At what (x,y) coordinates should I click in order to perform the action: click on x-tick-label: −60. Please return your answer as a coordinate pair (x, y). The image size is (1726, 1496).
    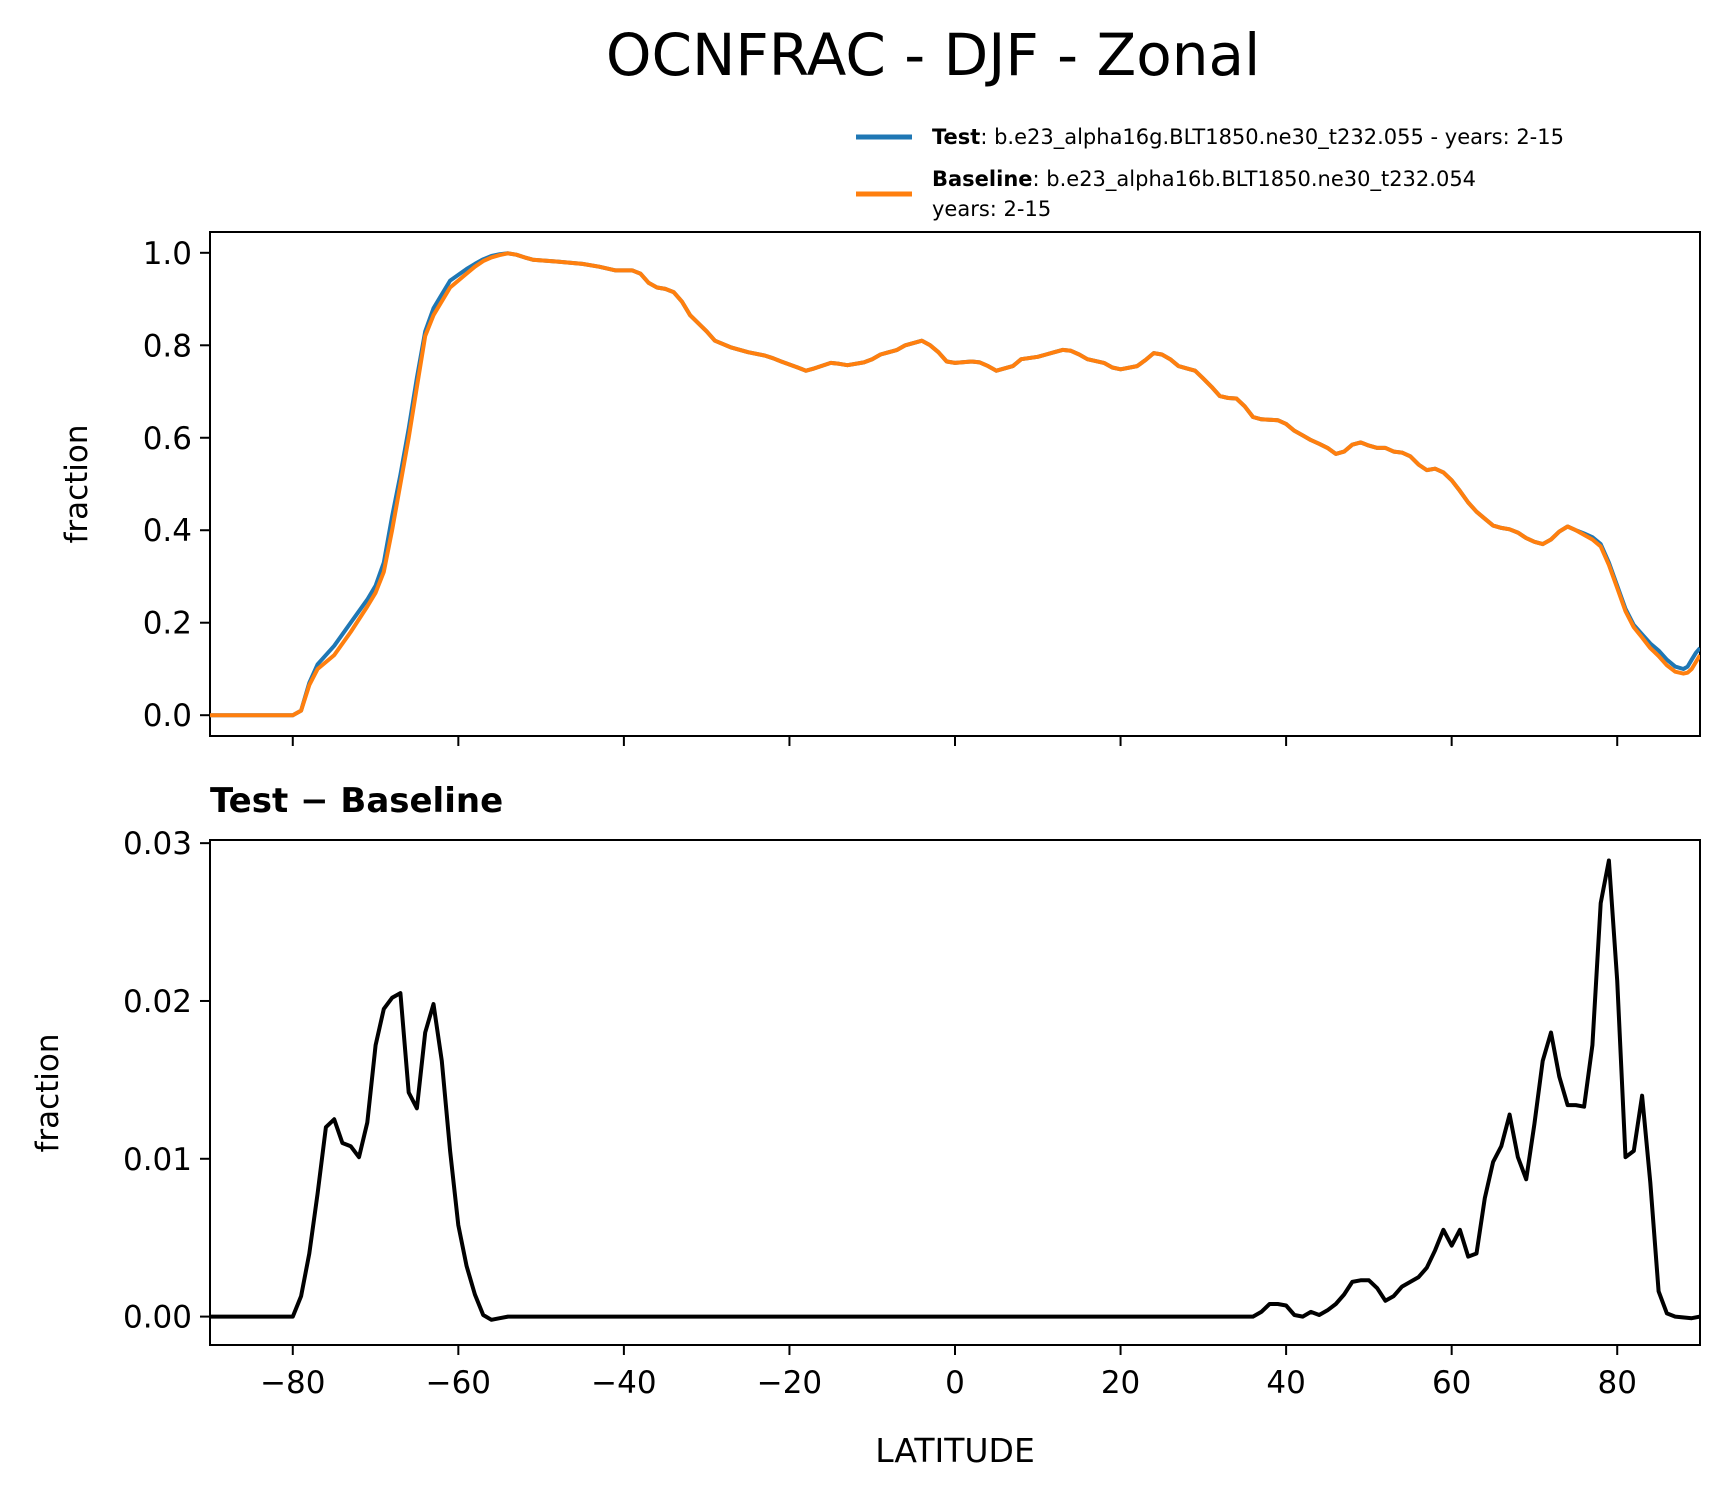
    Looking at the image, I should click on (458, 1383).